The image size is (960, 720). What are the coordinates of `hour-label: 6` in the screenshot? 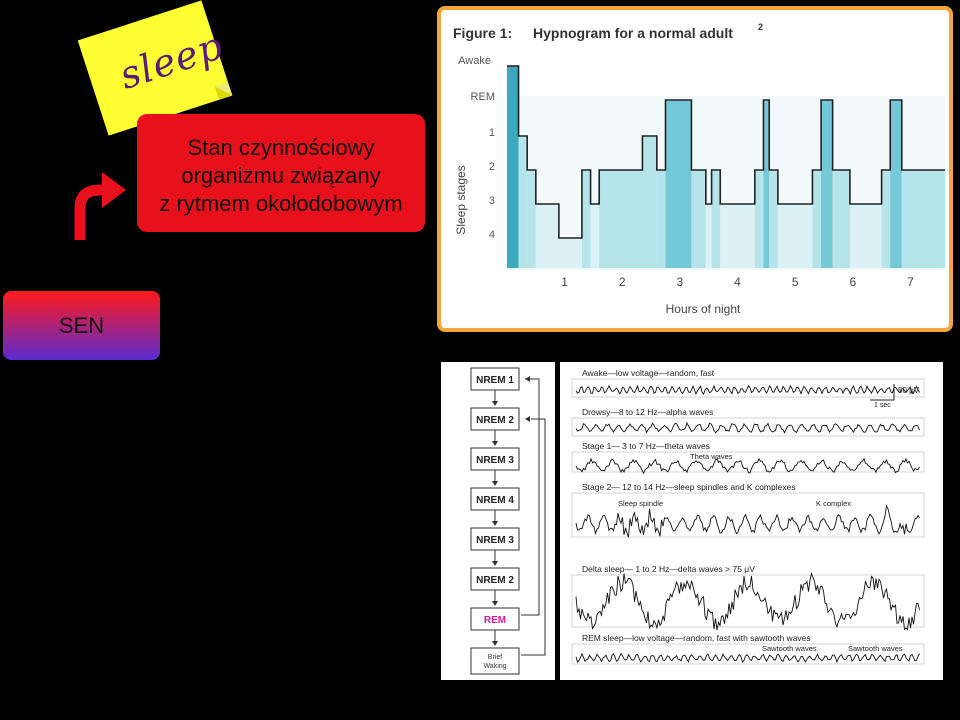 It's located at (852, 282).